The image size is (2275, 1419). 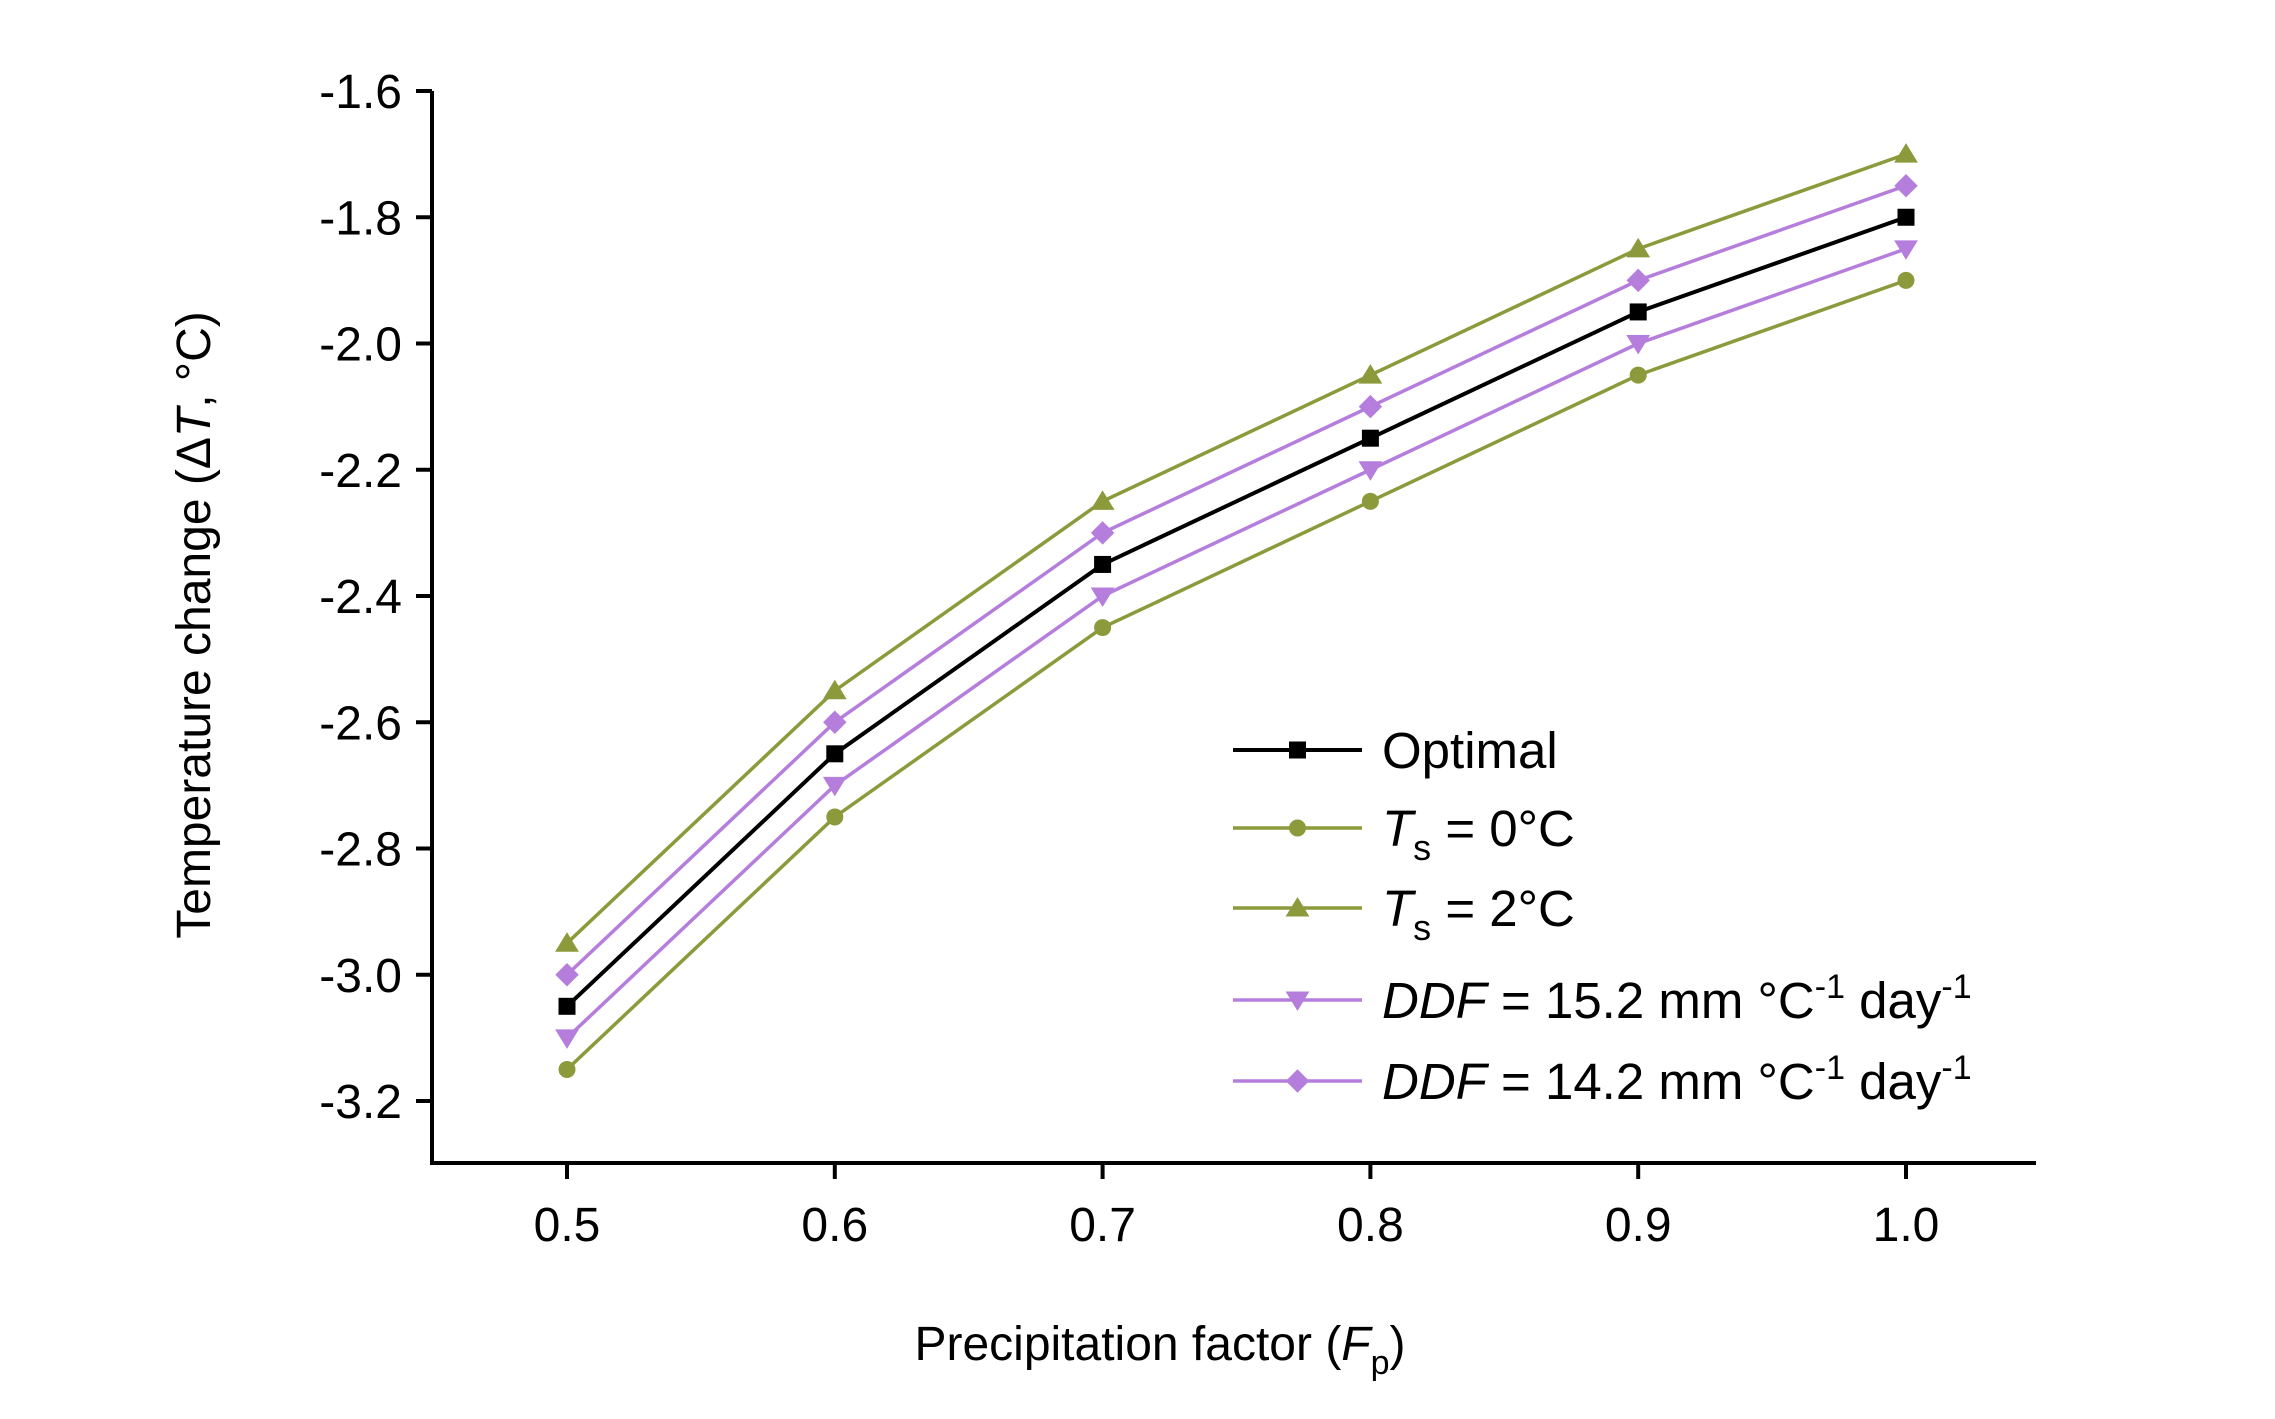 What do you see at coordinates (1478, 914) in the screenshot?
I see `legend-label: Ts = 2°C` at bounding box center [1478, 914].